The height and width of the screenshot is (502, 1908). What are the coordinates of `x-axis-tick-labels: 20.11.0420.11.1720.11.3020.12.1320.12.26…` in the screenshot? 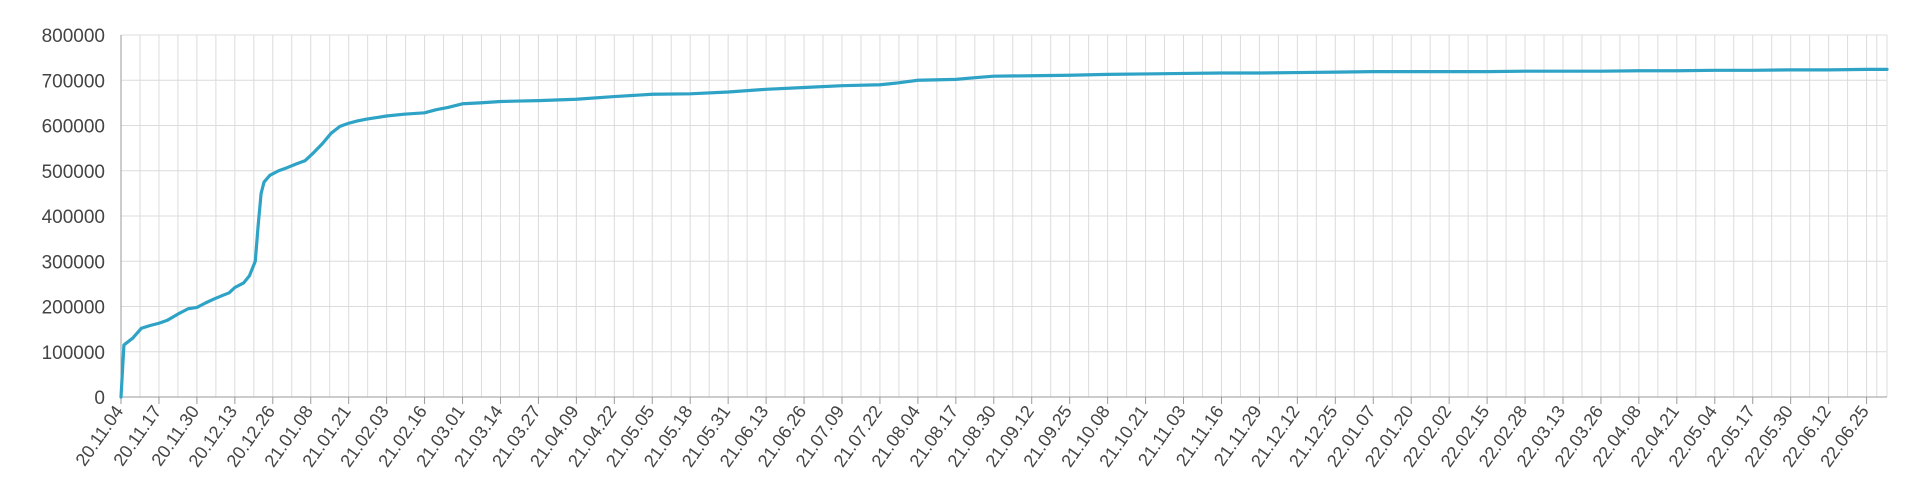 It's located at (971, 436).